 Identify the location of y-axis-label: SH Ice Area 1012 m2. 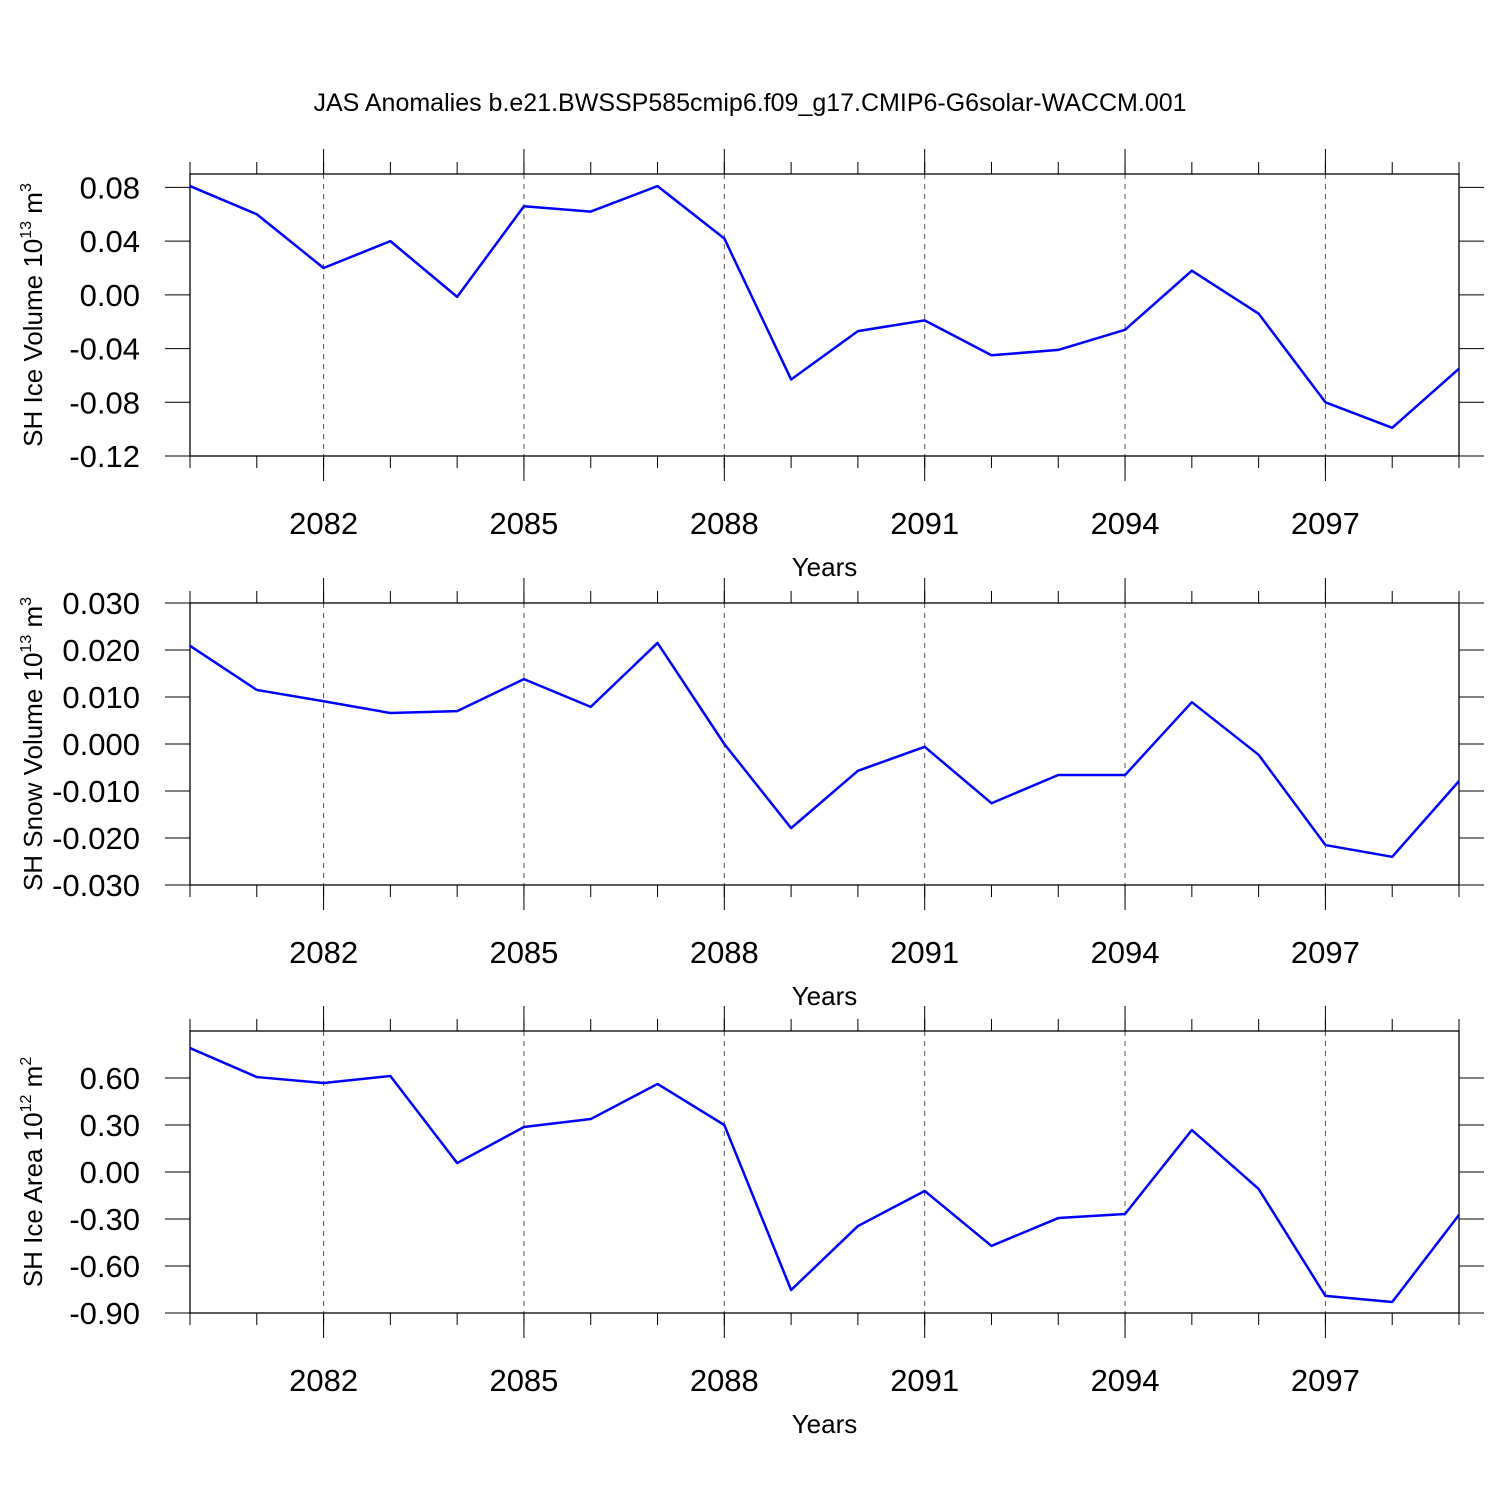
(33, 1172).